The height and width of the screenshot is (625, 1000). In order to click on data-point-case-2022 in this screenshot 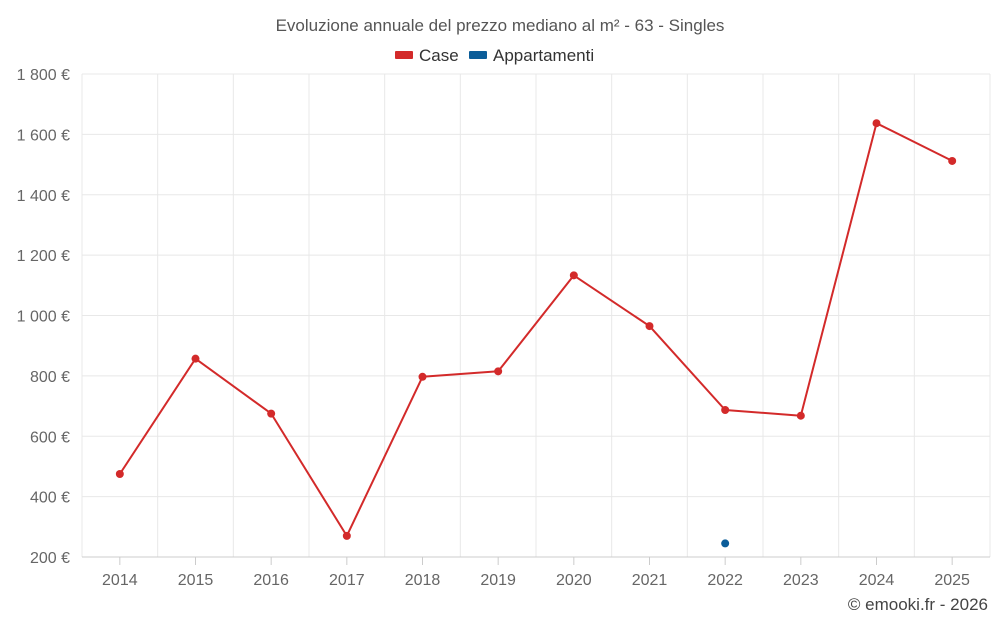, I will do `click(725, 409)`.